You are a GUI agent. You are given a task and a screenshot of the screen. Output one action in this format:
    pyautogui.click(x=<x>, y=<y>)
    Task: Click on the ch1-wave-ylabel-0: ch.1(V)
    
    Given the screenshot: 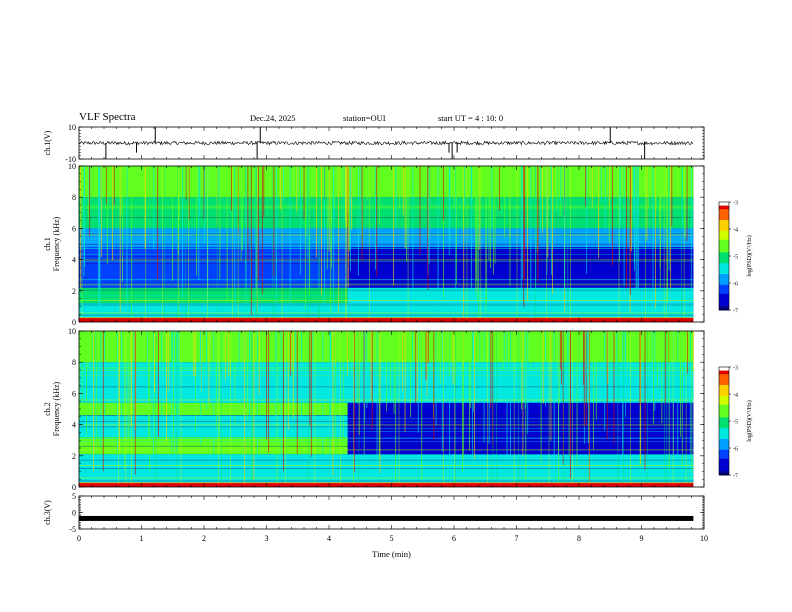 What is the action you would take?
    pyautogui.click(x=47, y=142)
    